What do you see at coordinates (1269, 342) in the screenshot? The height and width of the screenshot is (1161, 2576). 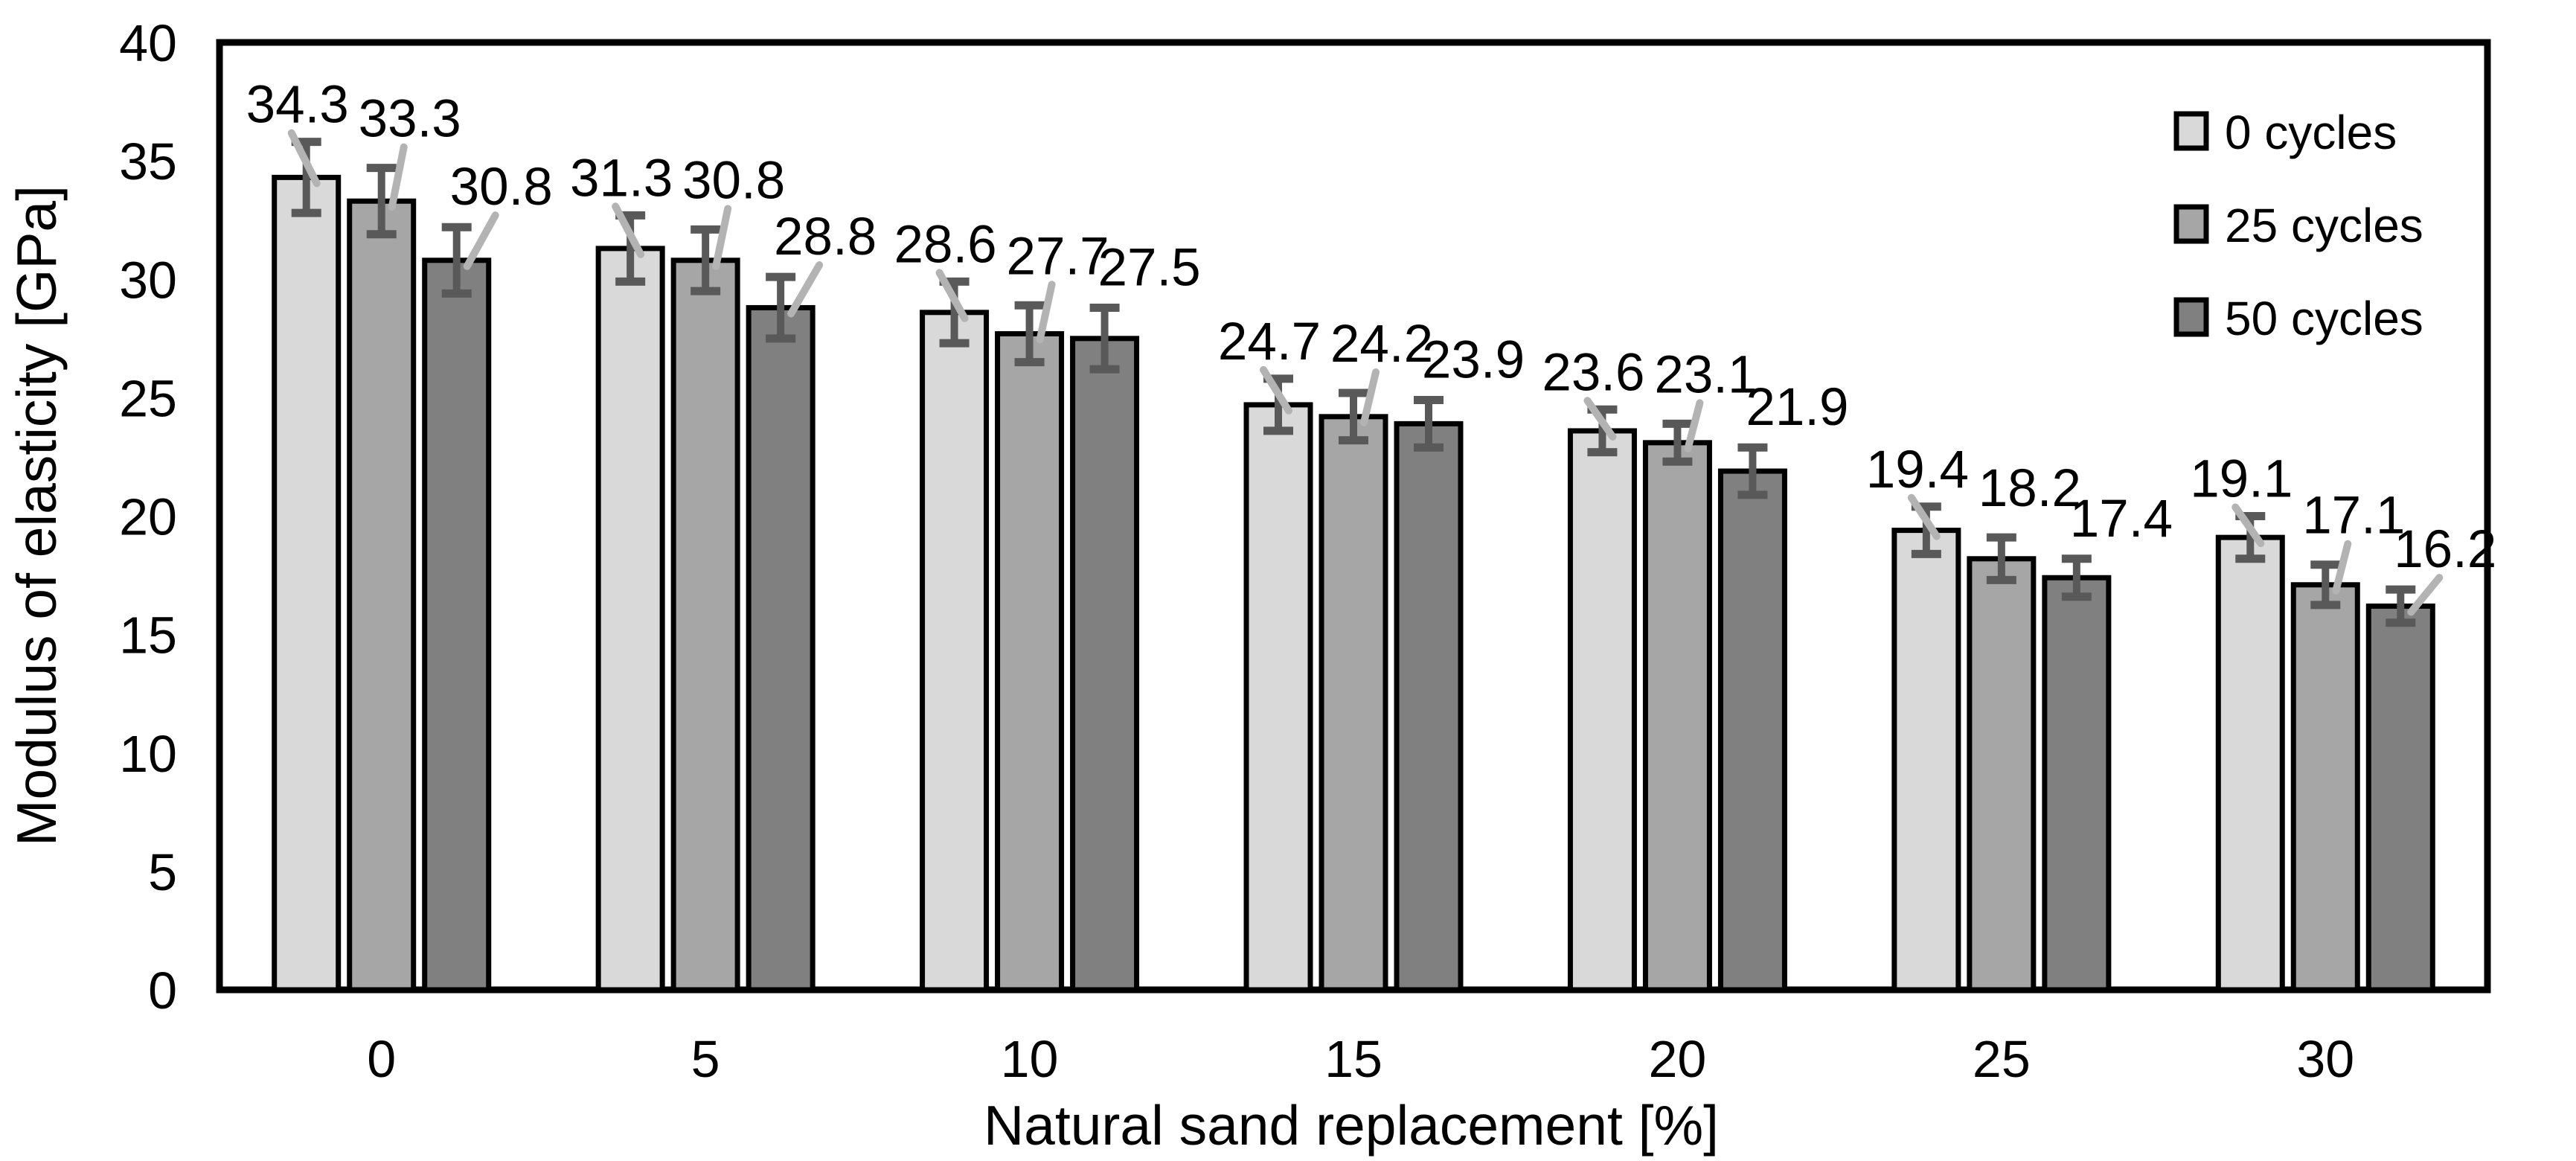 I see `data-label: 24.7` at bounding box center [1269, 342].